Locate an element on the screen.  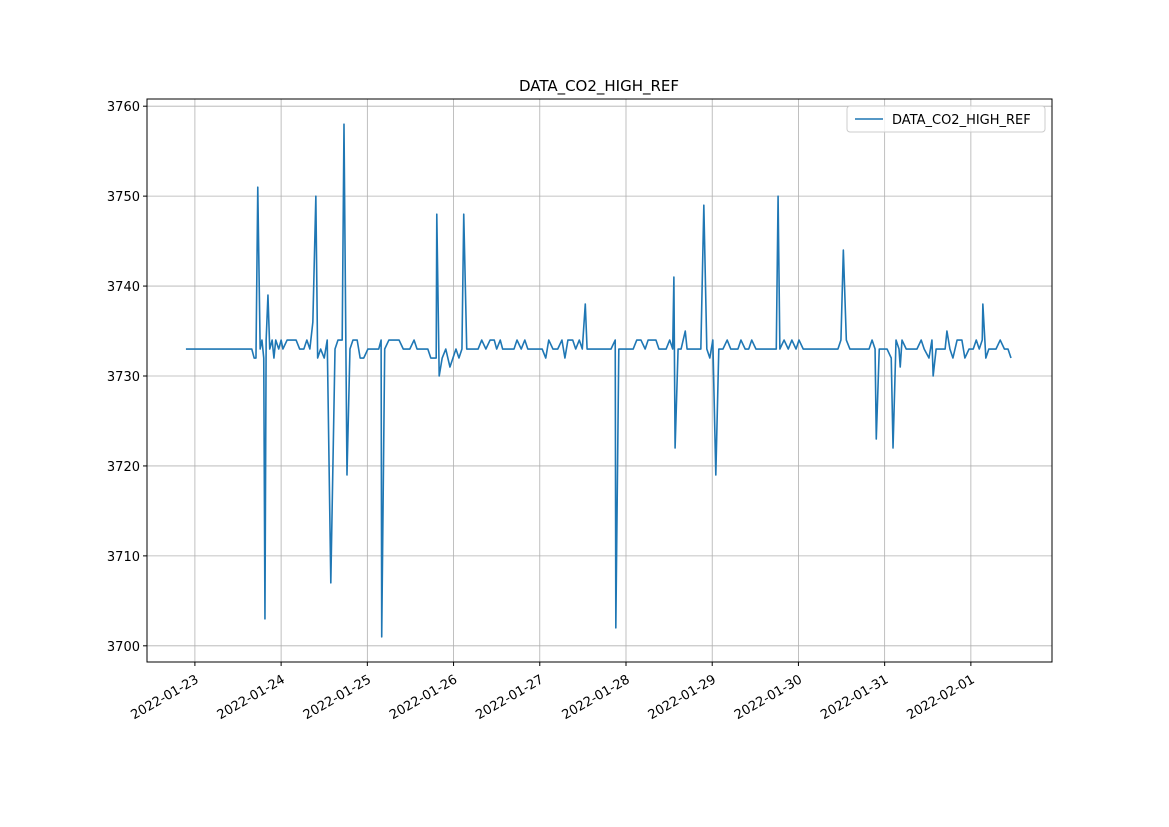
y-tick-label: 3720 is located at coordinates (123, 467).